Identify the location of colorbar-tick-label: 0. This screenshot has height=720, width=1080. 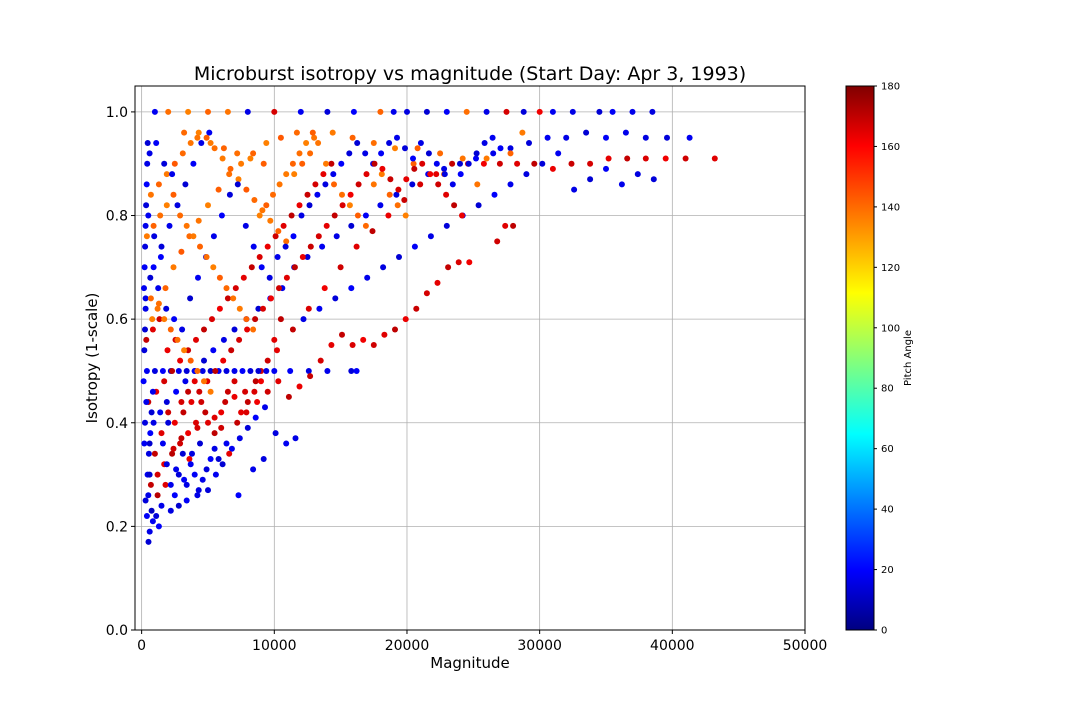
(884, 631).